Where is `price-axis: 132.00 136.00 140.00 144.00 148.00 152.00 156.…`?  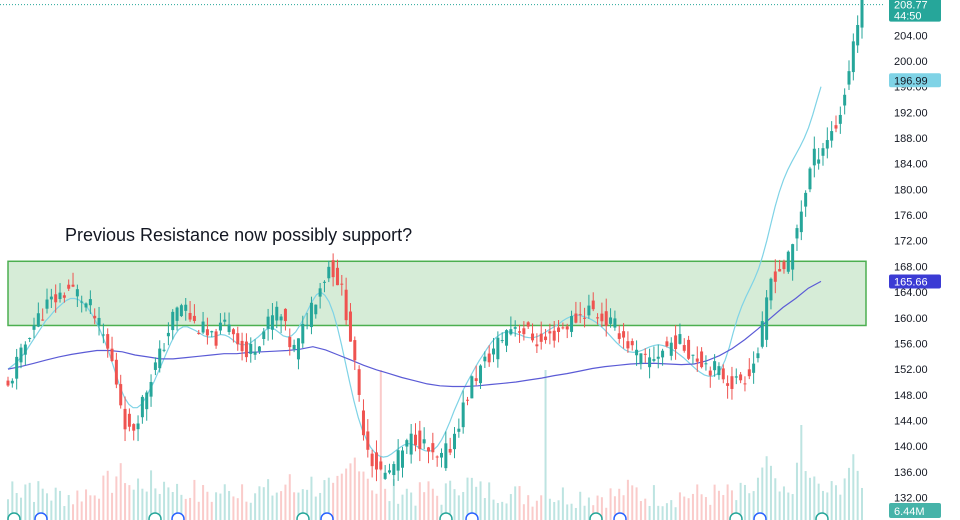 price-axis: 132.00 136.00 140.00 144.00 148.00 152.00 156.… is located at coordinates (911, 267).